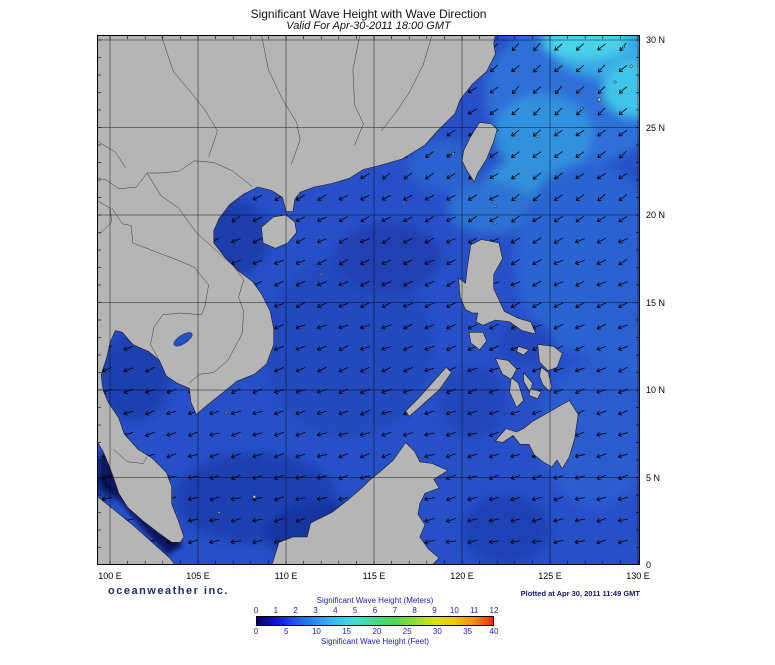 Image resolution: width=775 pixels, height=665 pixels. Describe the element at coordinates (407, 631) in the screenshot. I see `feet-tick: 25` at that location.